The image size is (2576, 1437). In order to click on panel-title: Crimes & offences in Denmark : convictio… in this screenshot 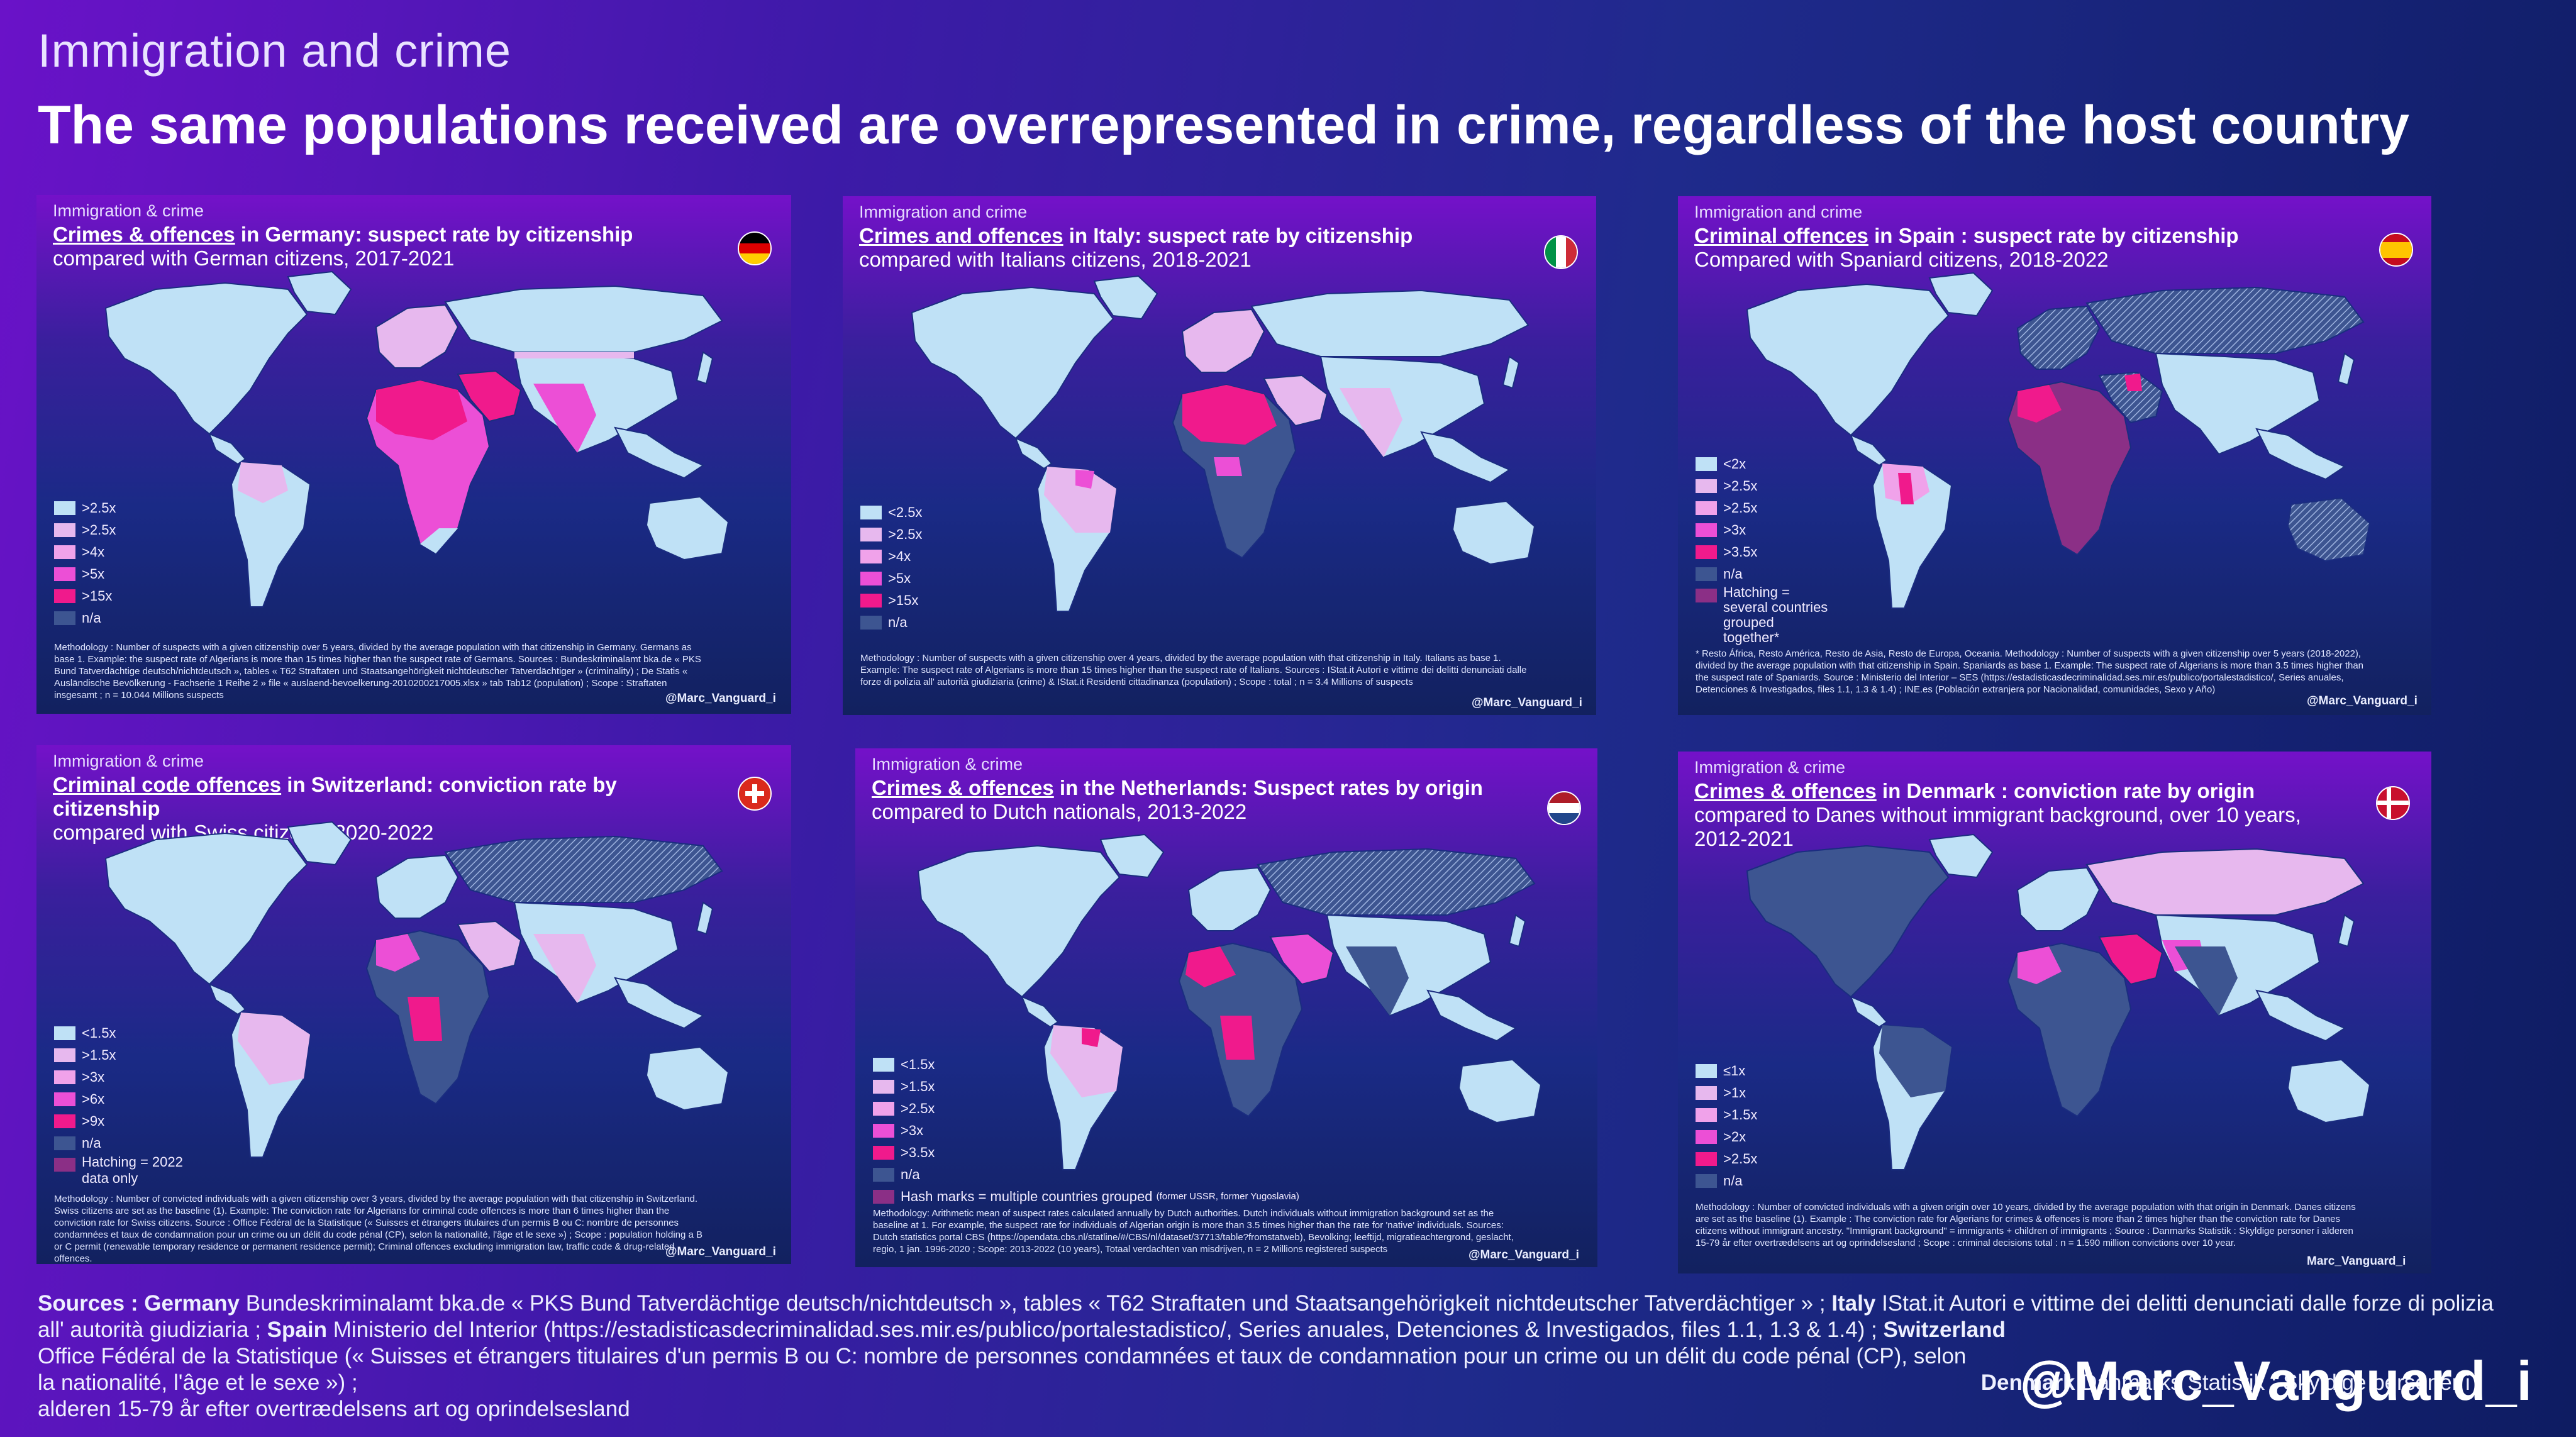, I will do `click(2008, 815)`.